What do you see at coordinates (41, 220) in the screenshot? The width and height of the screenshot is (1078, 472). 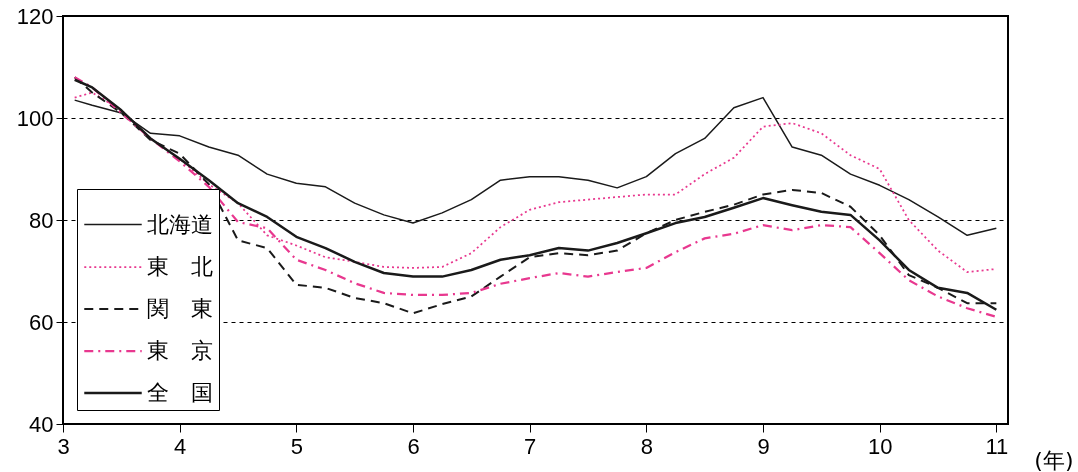 I see `y-tick-label: 80` at bounding box center [41, 220].